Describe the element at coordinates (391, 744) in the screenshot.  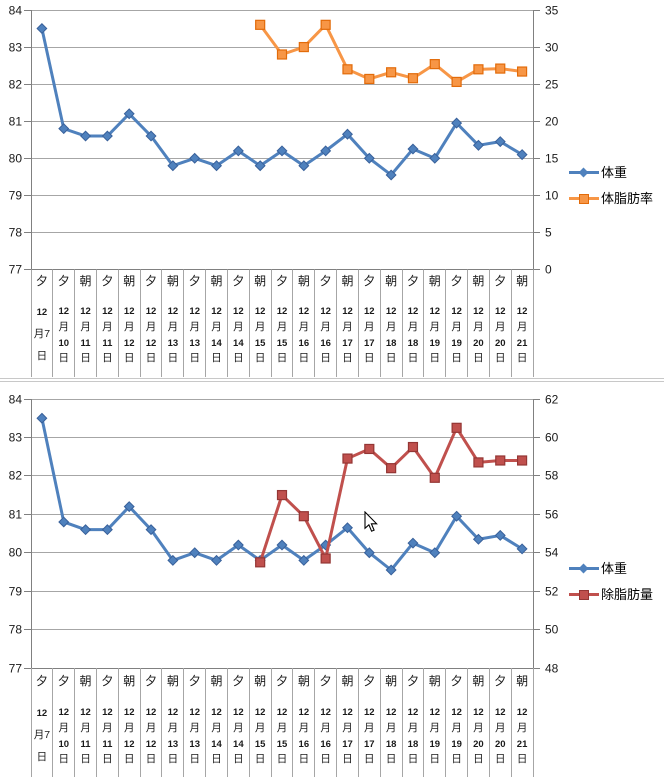
I see `svg-text: 18` at that location.